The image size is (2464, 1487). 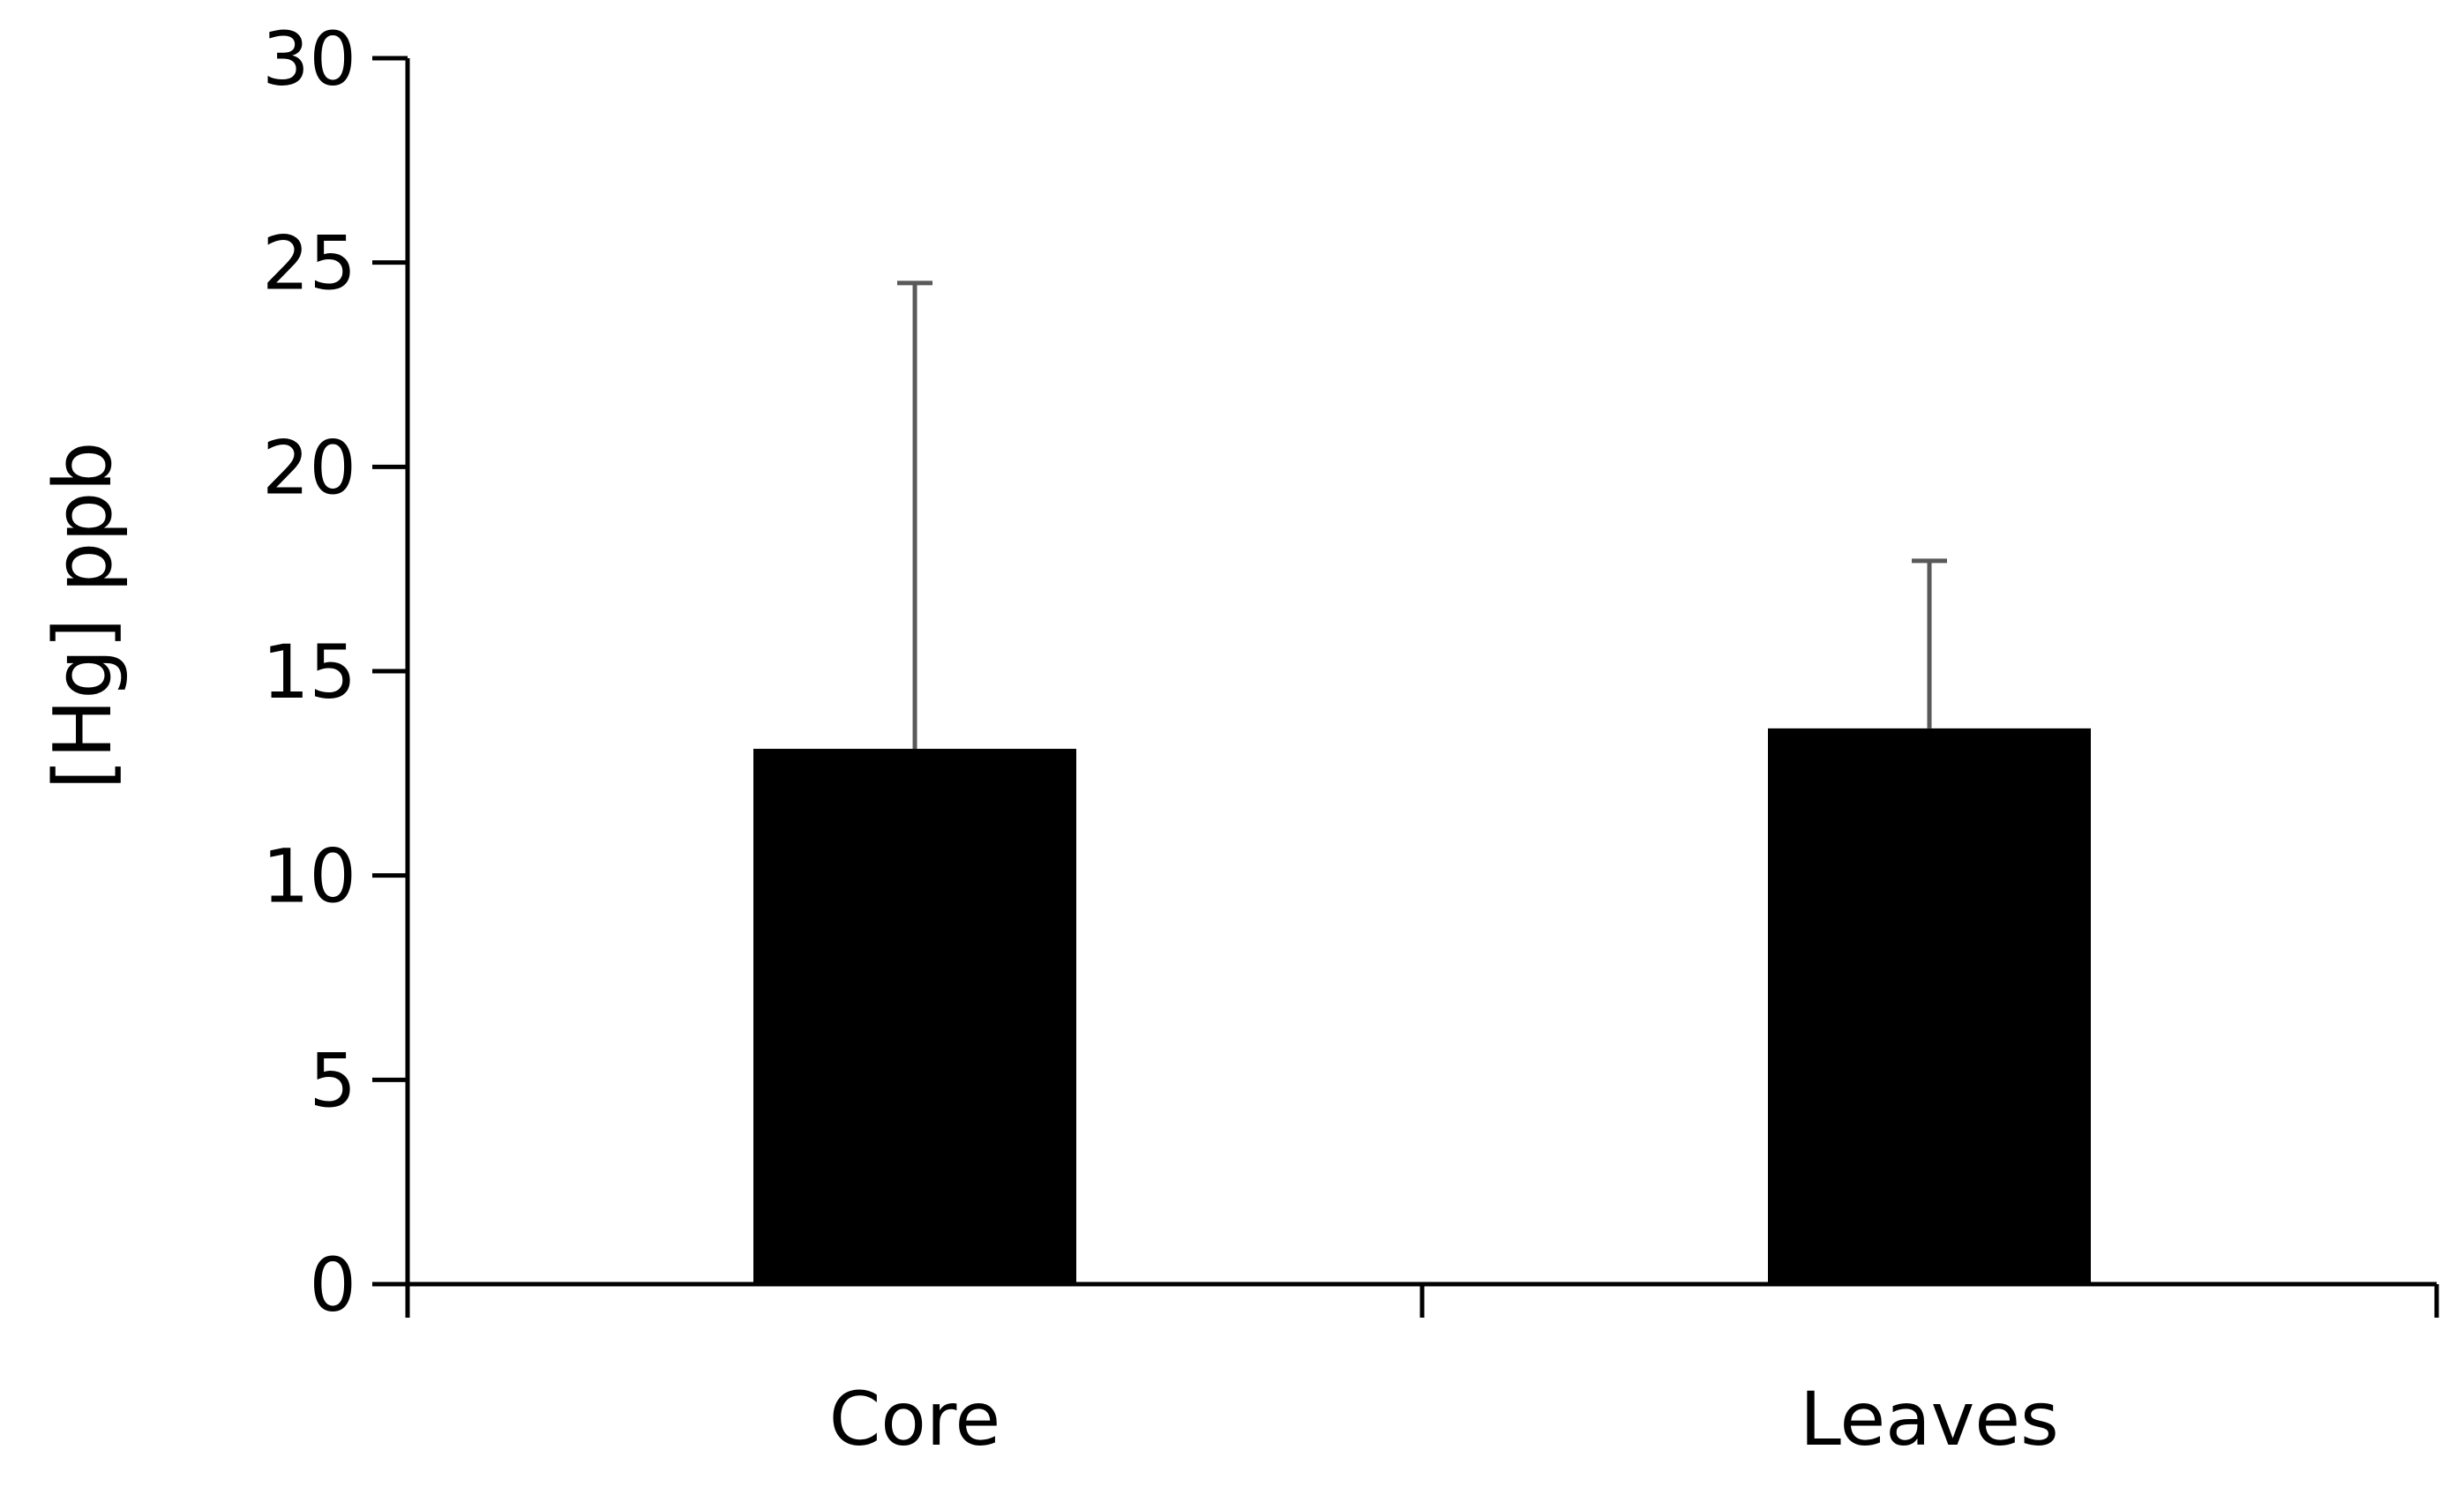 What do you see at coordinates (1422, 515) in the screenshot?
I see `error-bars-layer` at bounding box center [1422, 515].